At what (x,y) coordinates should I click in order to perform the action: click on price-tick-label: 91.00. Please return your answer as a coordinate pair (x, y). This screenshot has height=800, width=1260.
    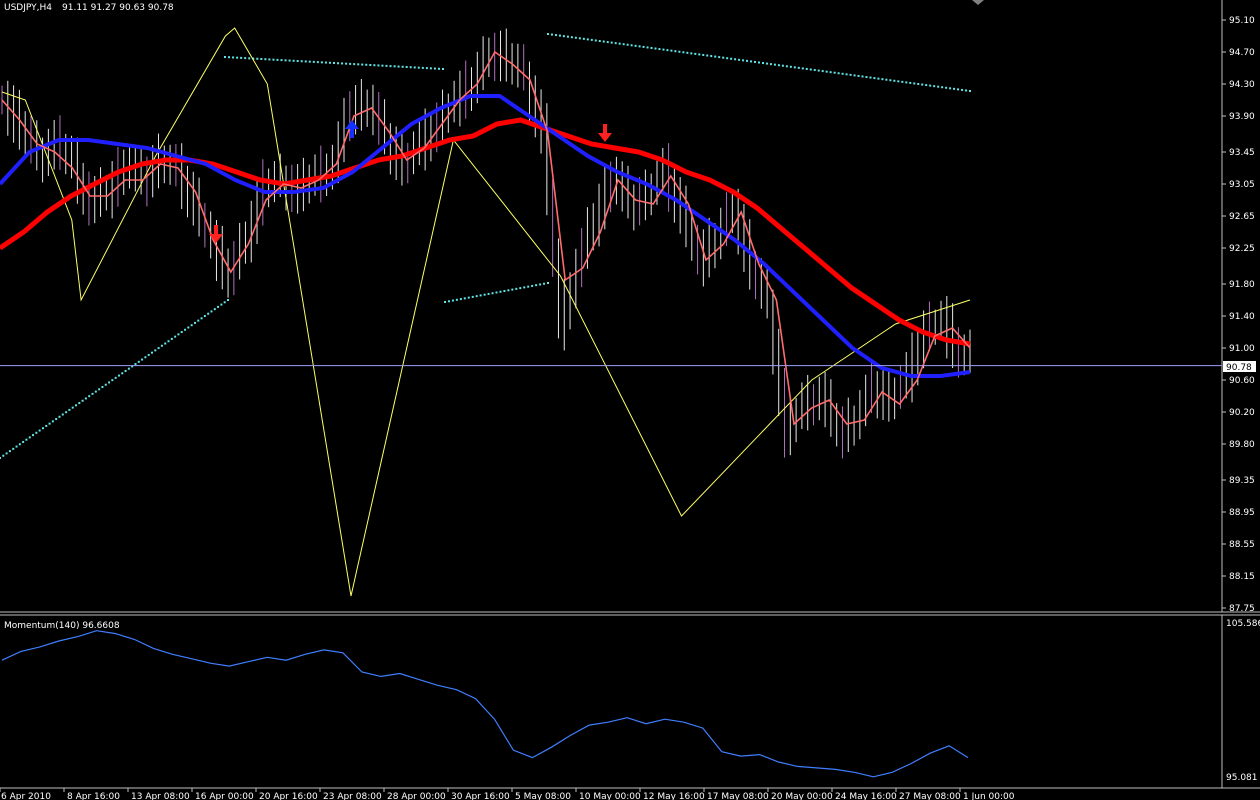
    Looking at the image, I should click on (1242, 349).